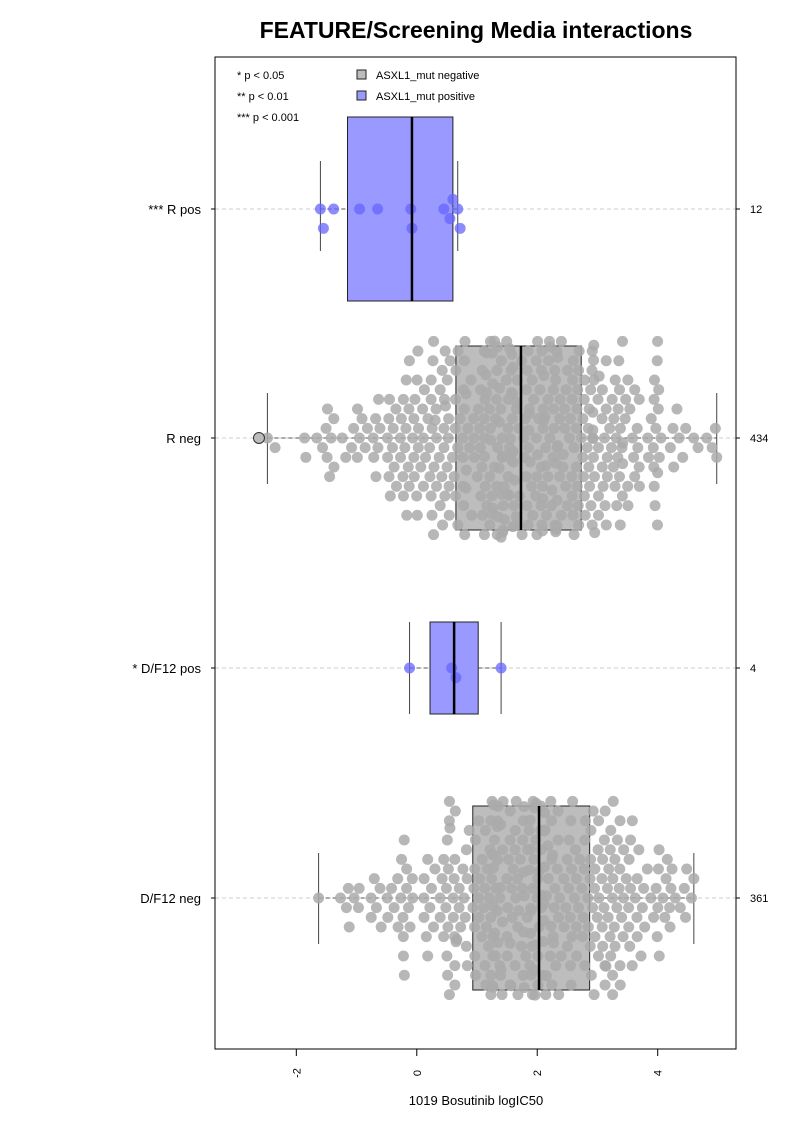 The image size is (793, 1122). What do you see at coordinates (268, 118) in the screenshot?
I see `significance-legend-item: *** p < 0.001` at bounding box center [268, 118].